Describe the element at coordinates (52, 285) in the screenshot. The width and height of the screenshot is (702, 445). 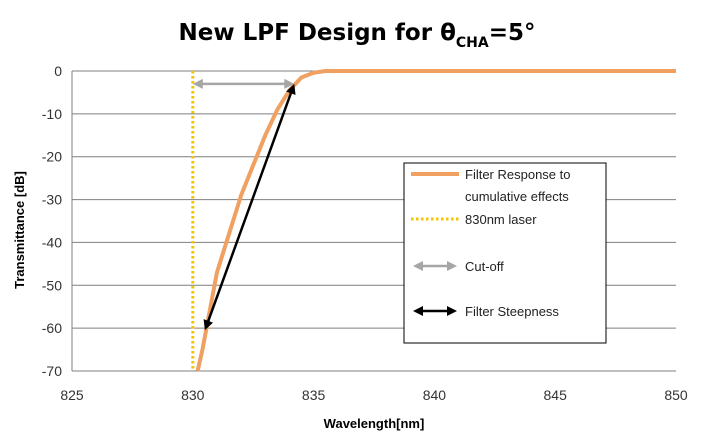
I see `y-tick-label: -50` at that location.